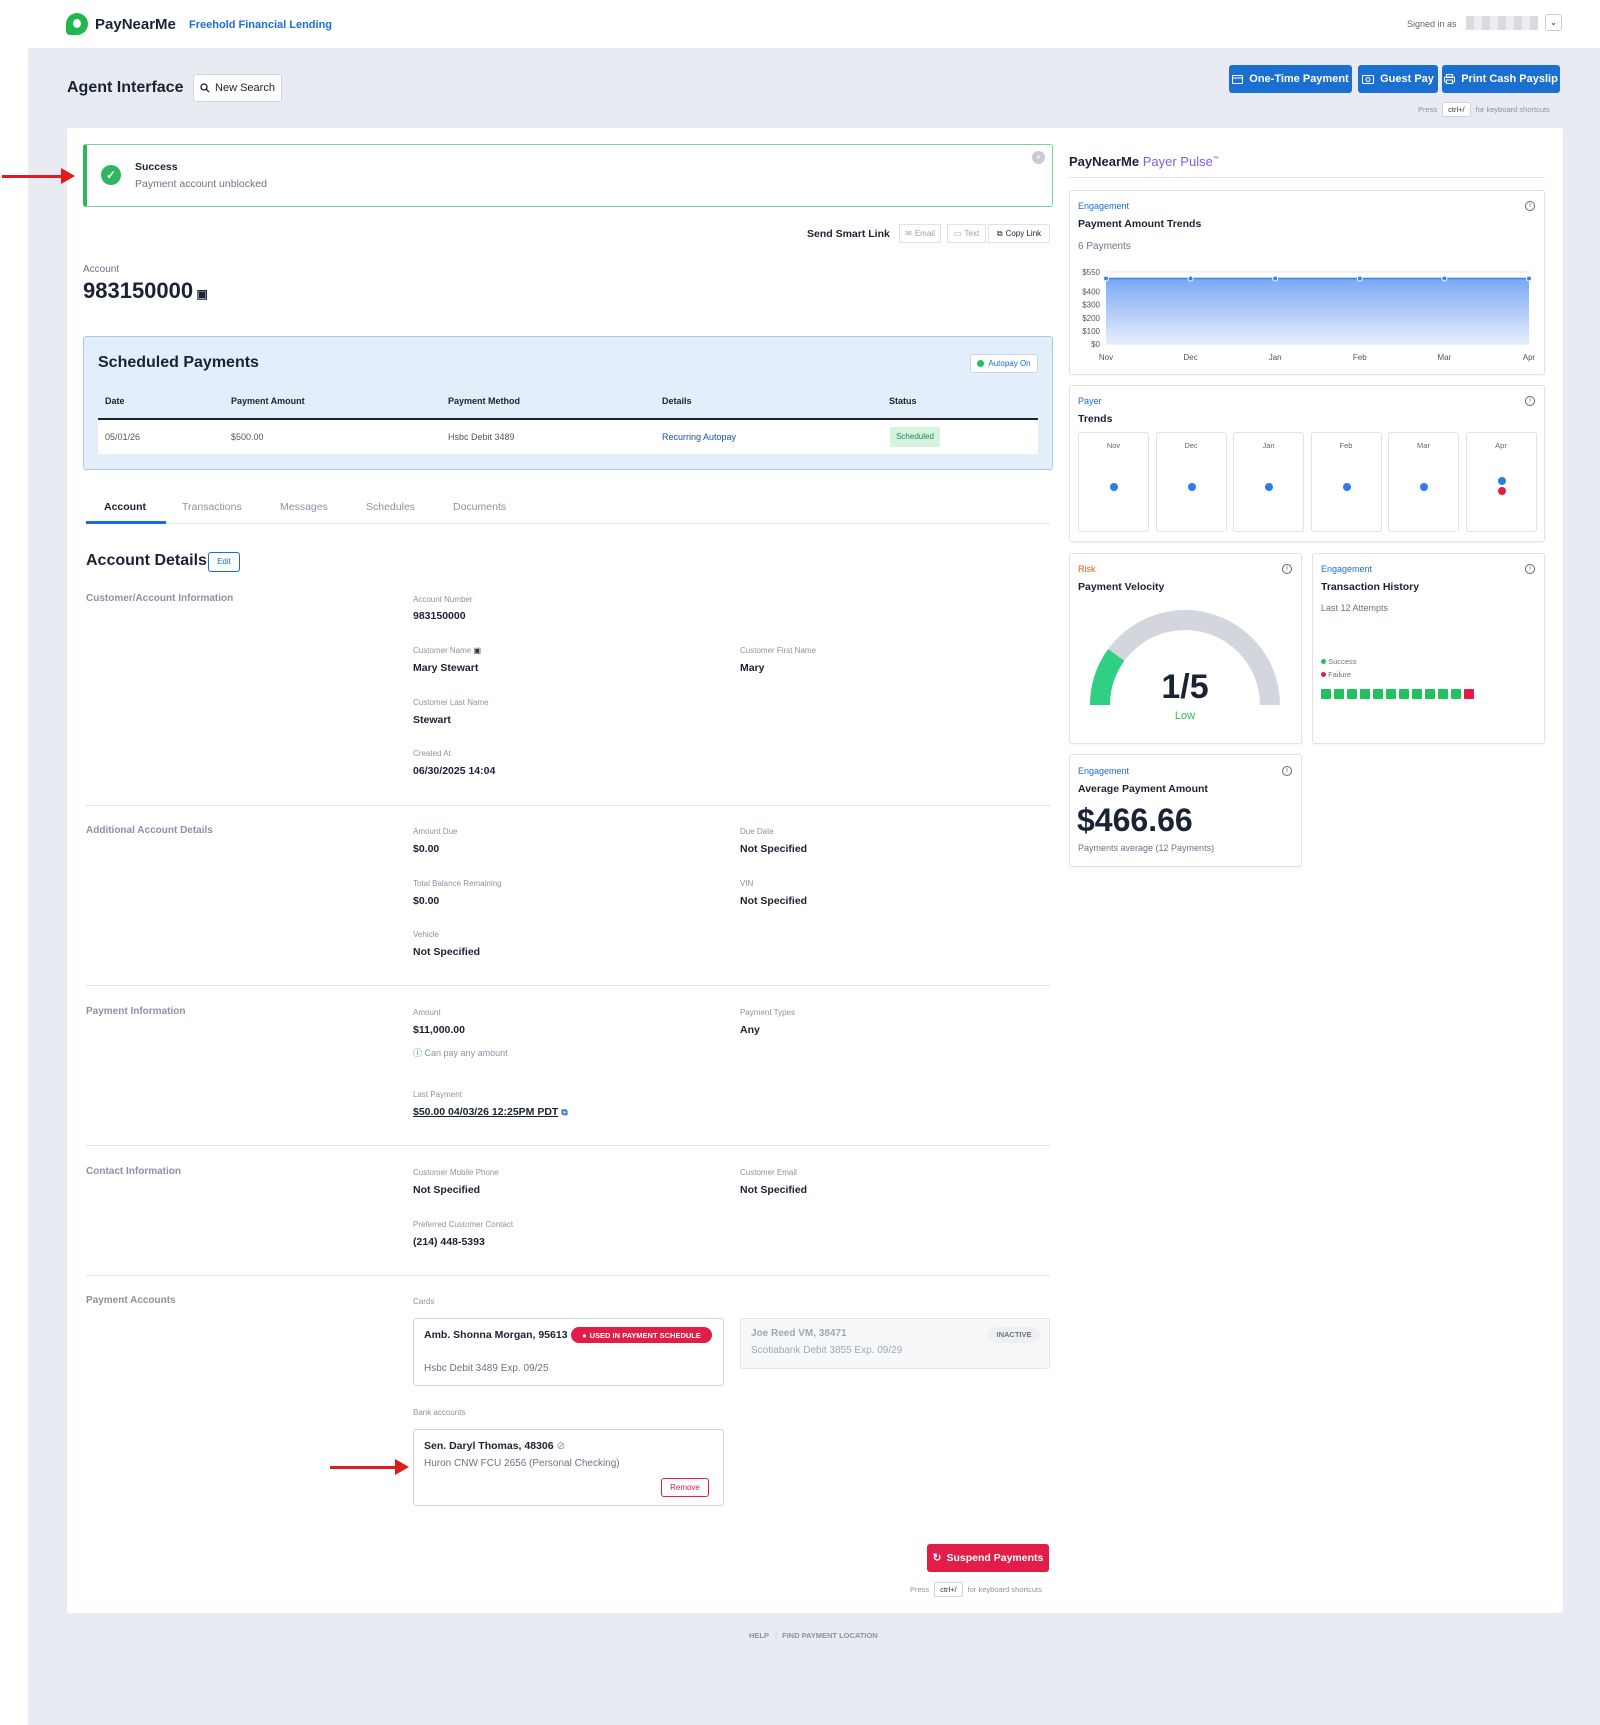 This screenshot has width=1600, height=1725. What do you see at coordinates (484, 401) in the screenshot?
I see `col-payment-method: Payment Method` at bounding box center [484, 401].